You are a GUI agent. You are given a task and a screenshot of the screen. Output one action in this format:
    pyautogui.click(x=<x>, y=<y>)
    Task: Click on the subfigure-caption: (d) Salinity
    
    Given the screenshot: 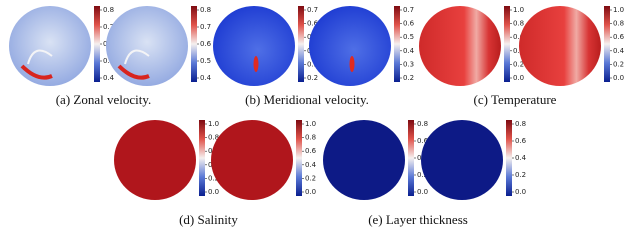 What is the action you would take?
    pyautogui.click(x=208, y=219)
    